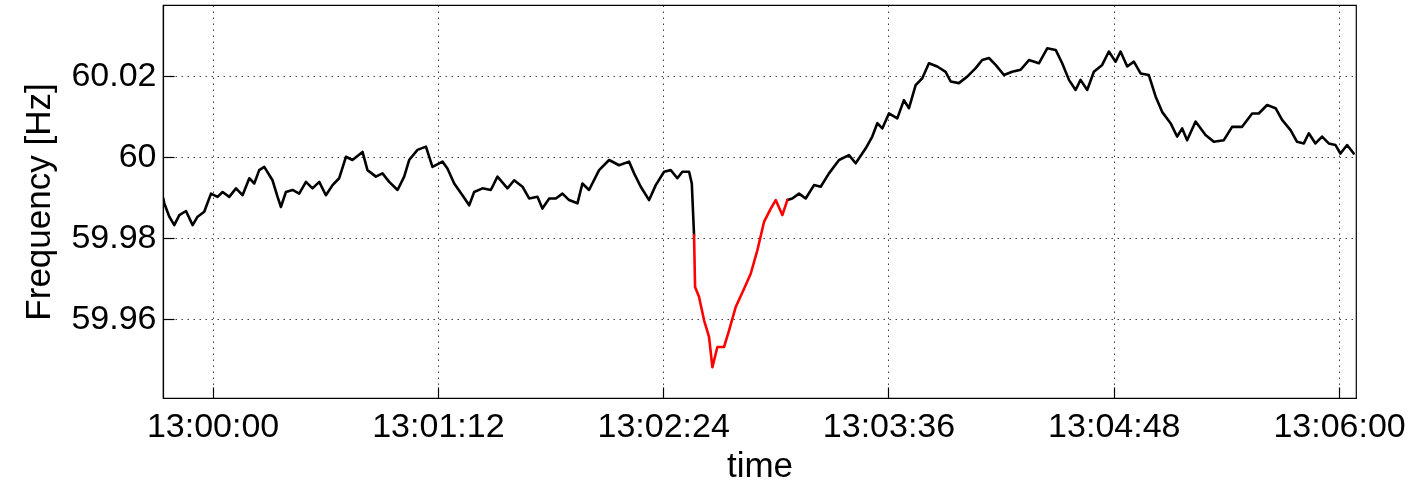 This screenshot has height=487, width=1416. Describe the element at coordinates (889, 424) in the screenshot. I see `x-tick-label: 13:03:36` at that location.